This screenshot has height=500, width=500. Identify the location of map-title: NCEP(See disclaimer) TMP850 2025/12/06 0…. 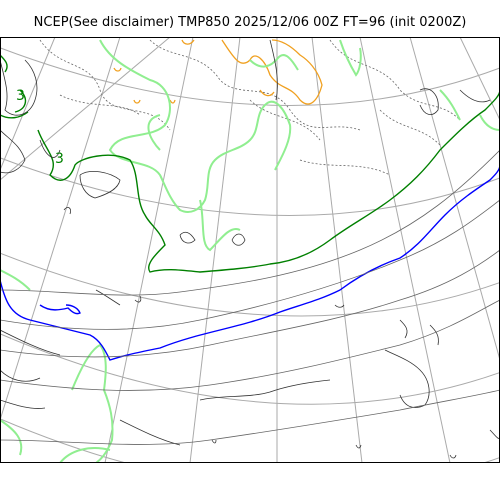
(250, 22).